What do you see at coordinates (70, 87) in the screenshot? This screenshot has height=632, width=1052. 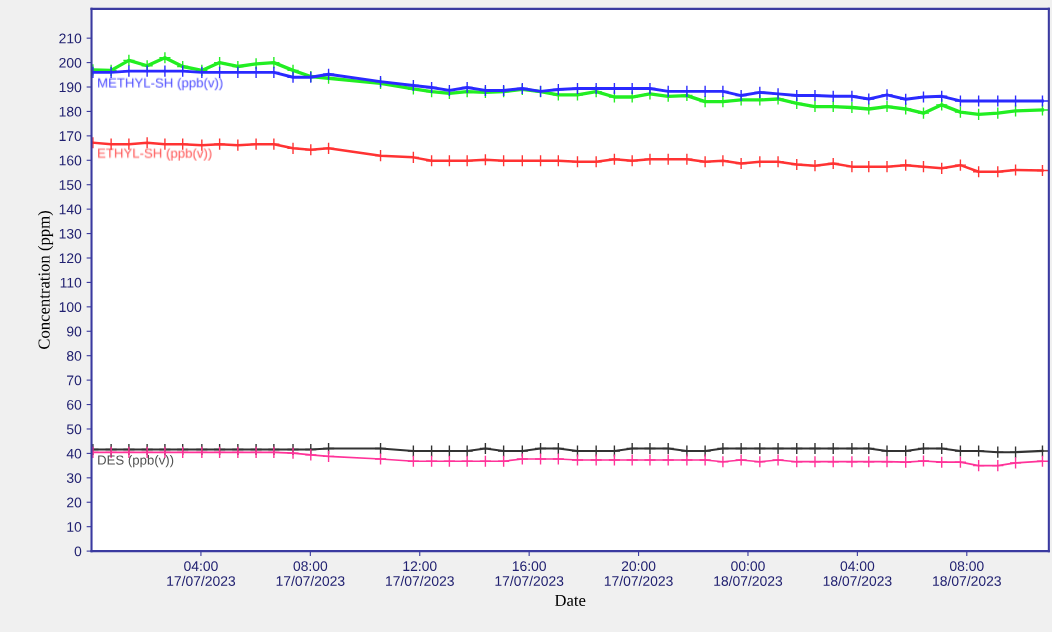 I see `y-tick-label: 190` at bounding box center [70, 87].